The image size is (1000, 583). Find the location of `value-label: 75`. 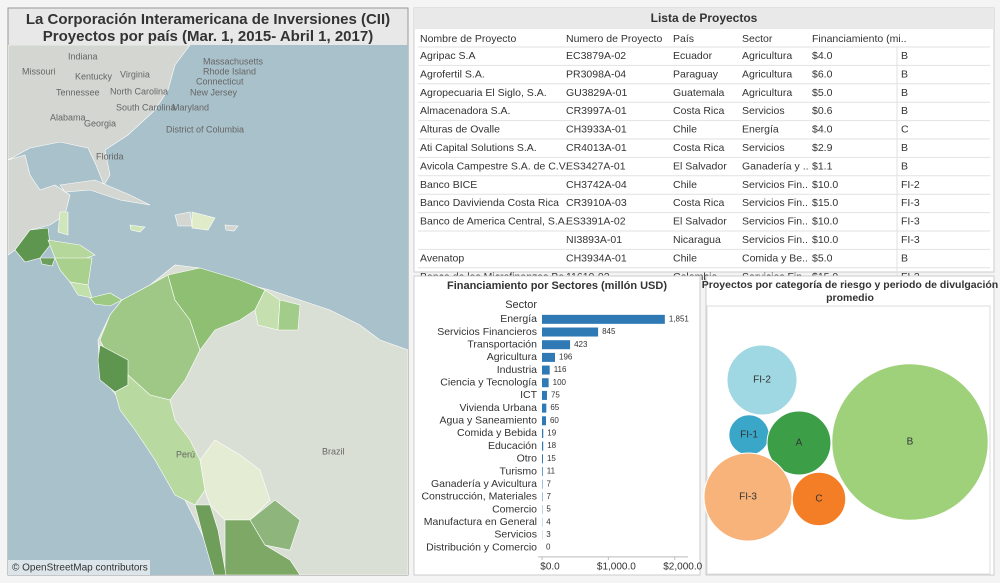

value-label: 75 is located at coordinates (555, 395).